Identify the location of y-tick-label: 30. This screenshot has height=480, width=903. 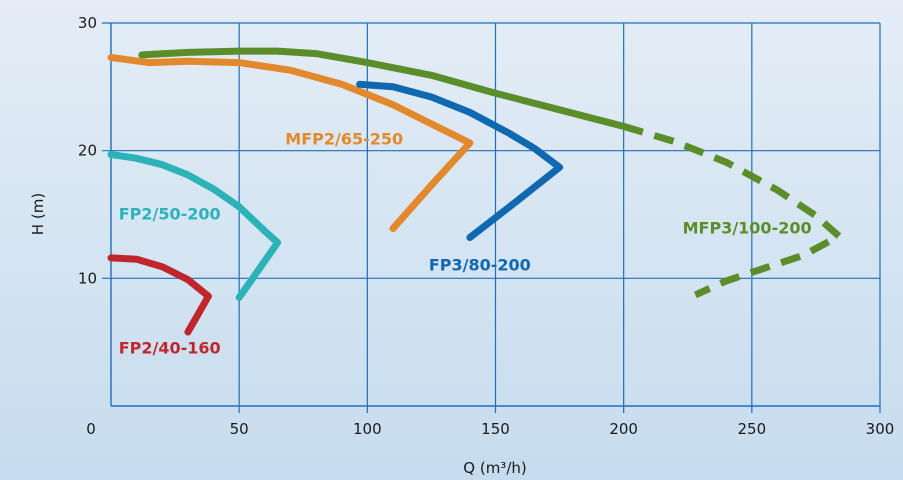
(87, 23).